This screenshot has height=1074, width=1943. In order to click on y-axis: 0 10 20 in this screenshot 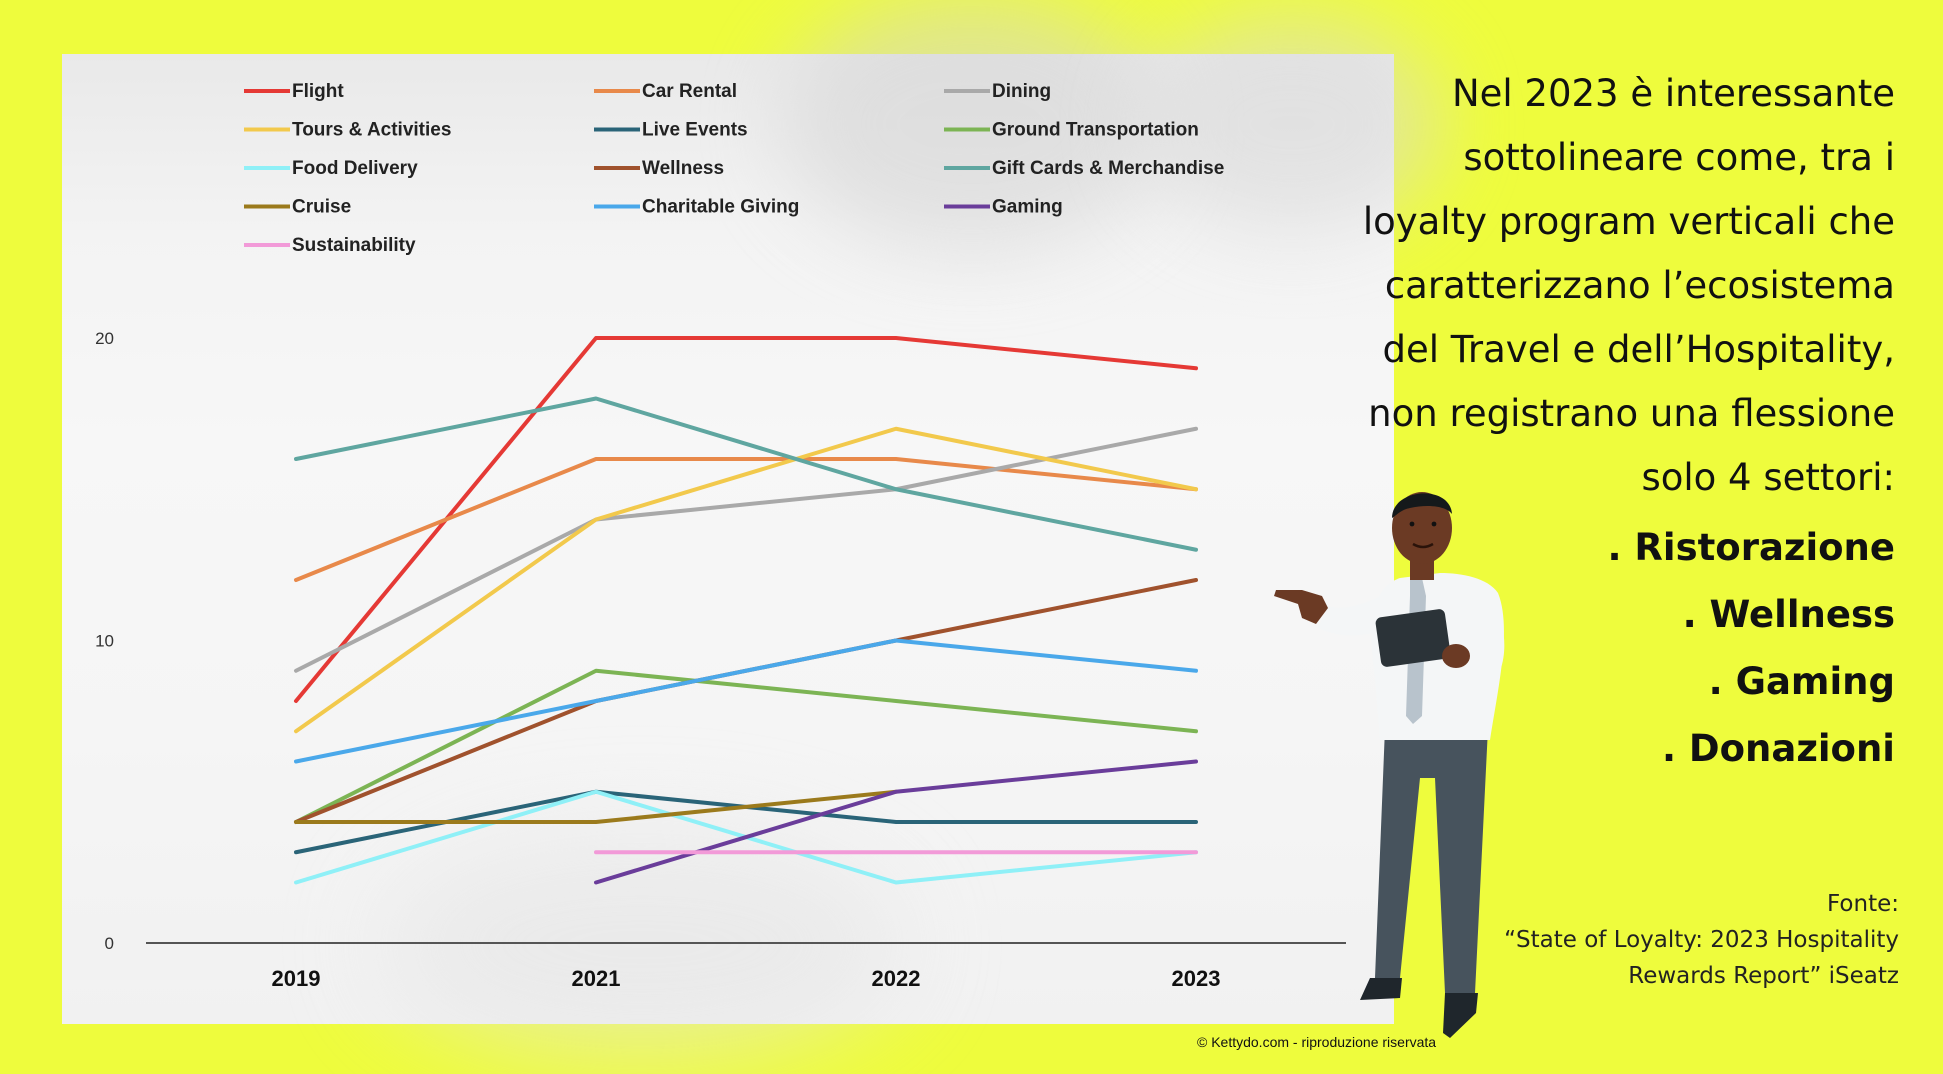, I will do `click(104, 641)`.